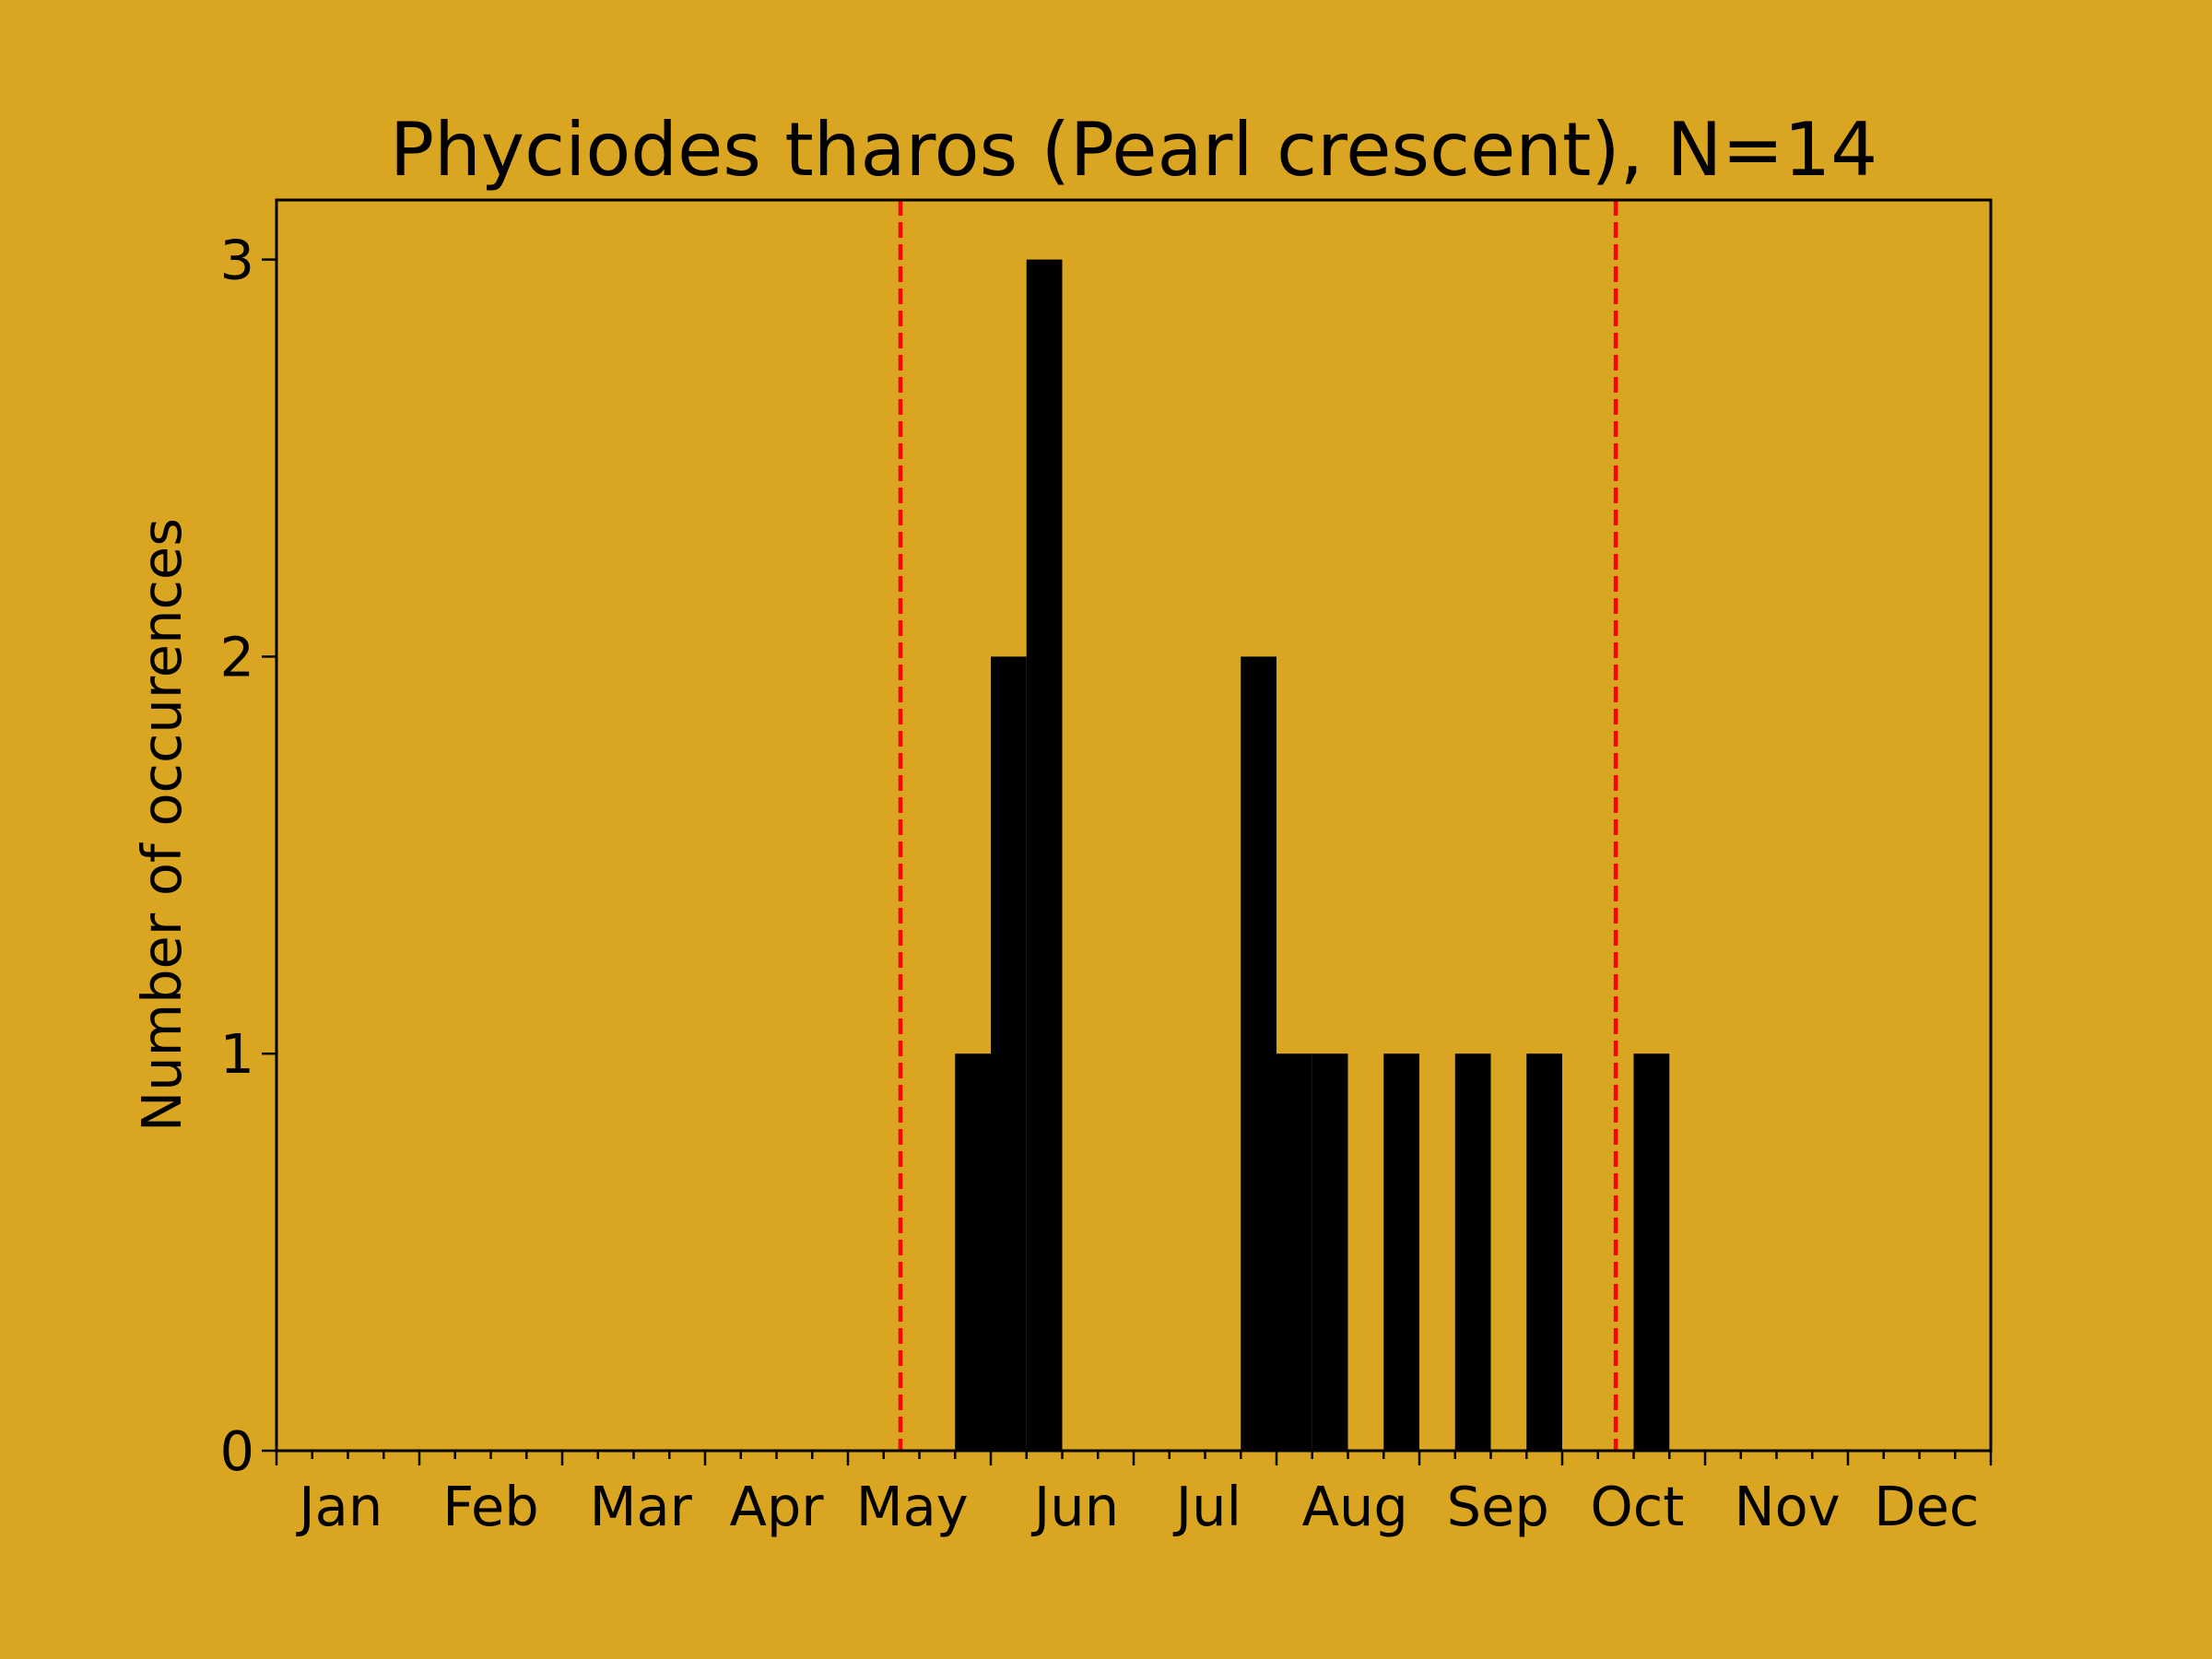 The height and width of the screenshot is (1659, 2212). What do you see at coordinates (1133, 150) in the screenshot?
I see `chart-title: Phyciodes tharos (Pearl crescent), N=14` at bounding box center [1133, 150].